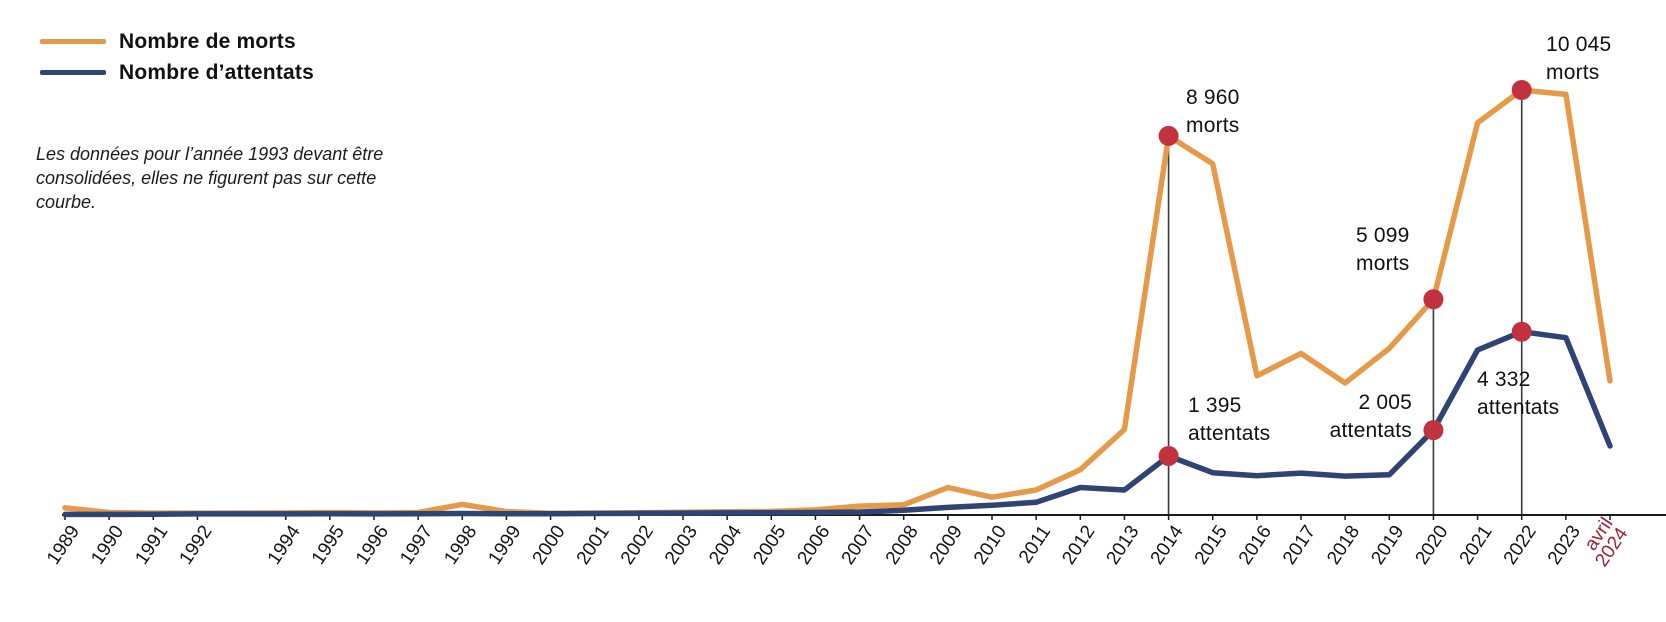 This screenshot has width=1666, height=622. What do you see at coordinates (107, 545) in the screenshot?
I see `svg-text: 1990` at bounding box center [107, 545].